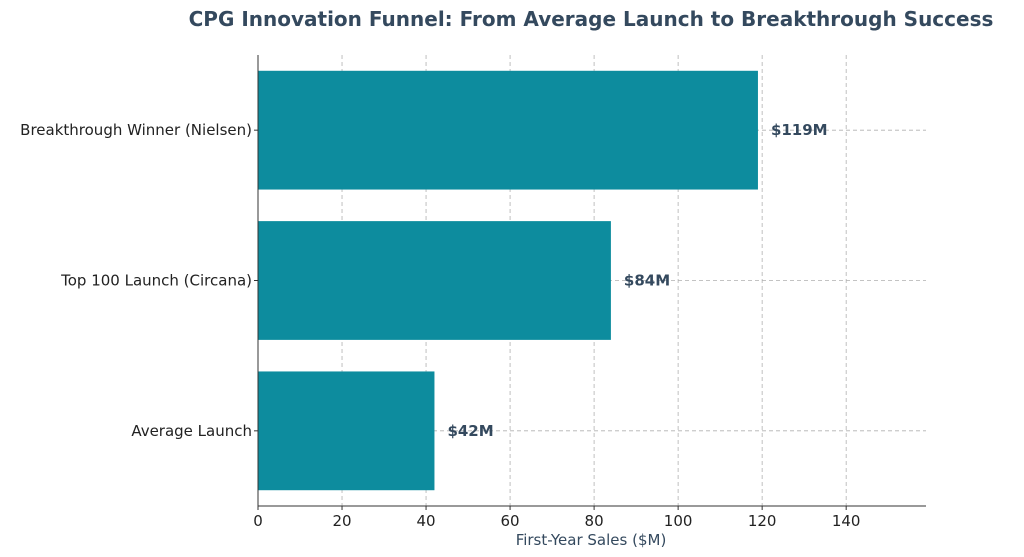 The width and height of the screenshot is (1024, 557). I want to click on category-label: Breakthrough Winner (Nielsen), so click(136, 130).